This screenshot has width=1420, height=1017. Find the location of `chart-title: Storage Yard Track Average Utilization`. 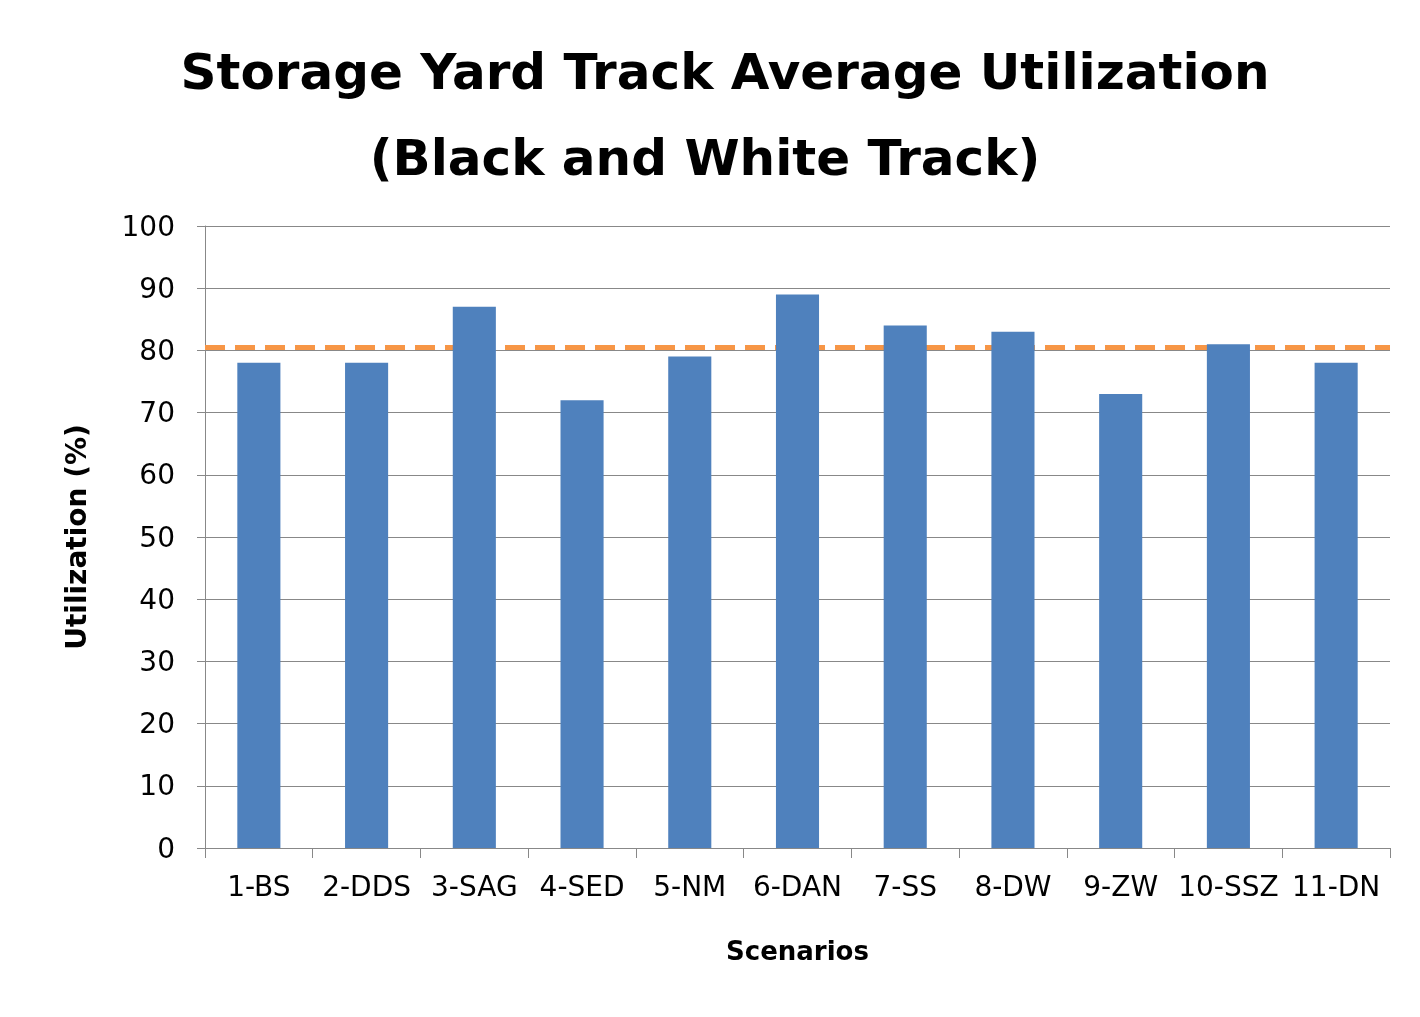

chart-title: Storage Yard Track Average Utilization is located at coordinates (725, 72).